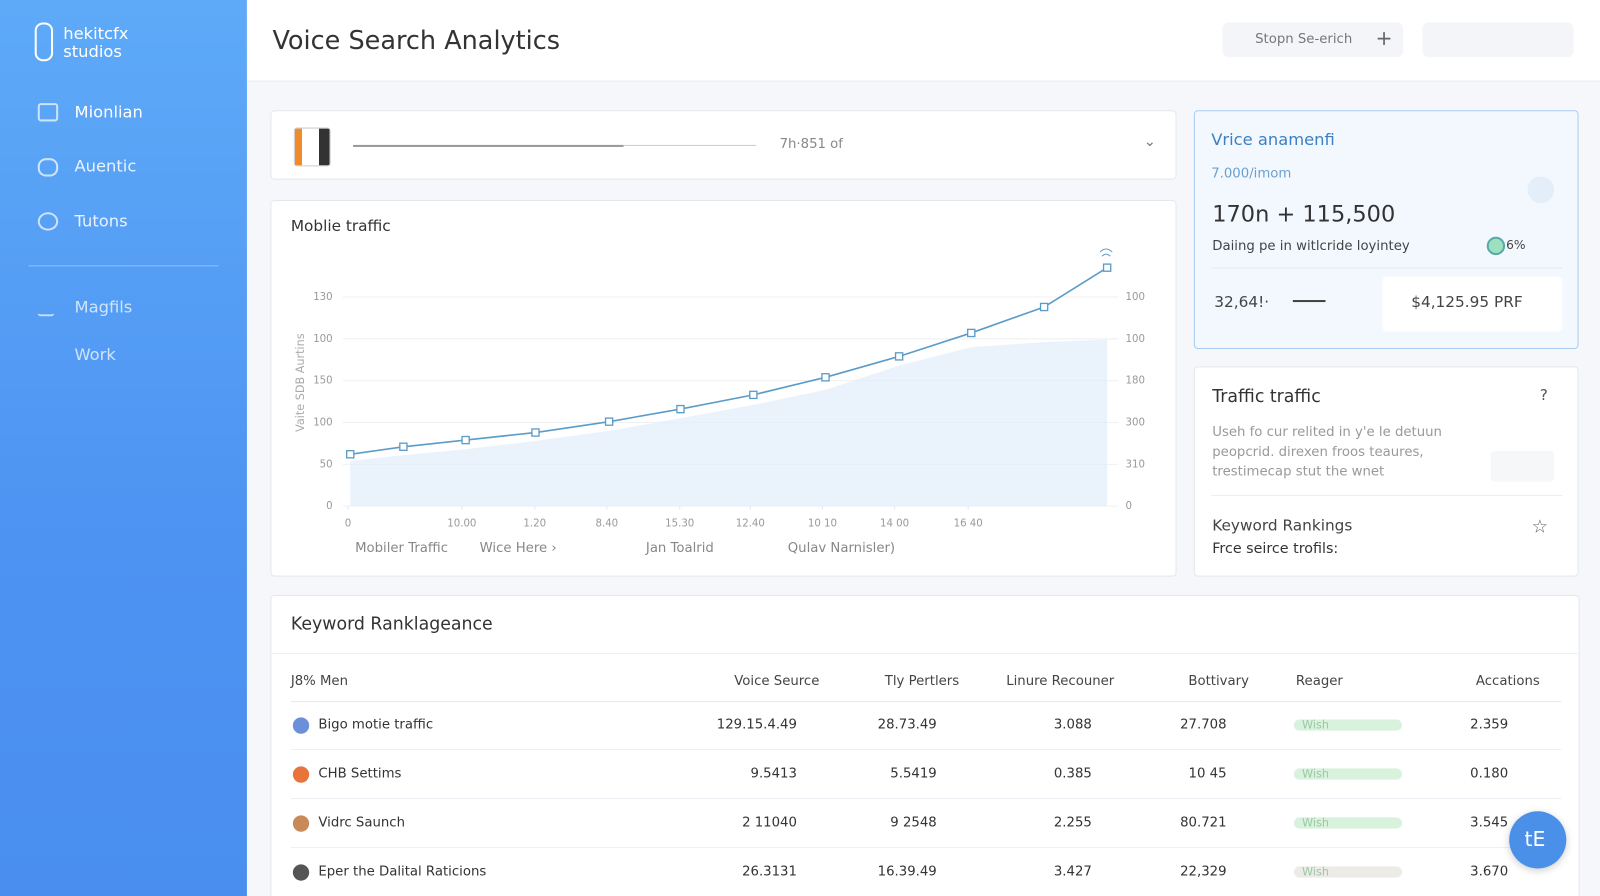  I want to click on chevron: ⌄, so click(1149, 142).